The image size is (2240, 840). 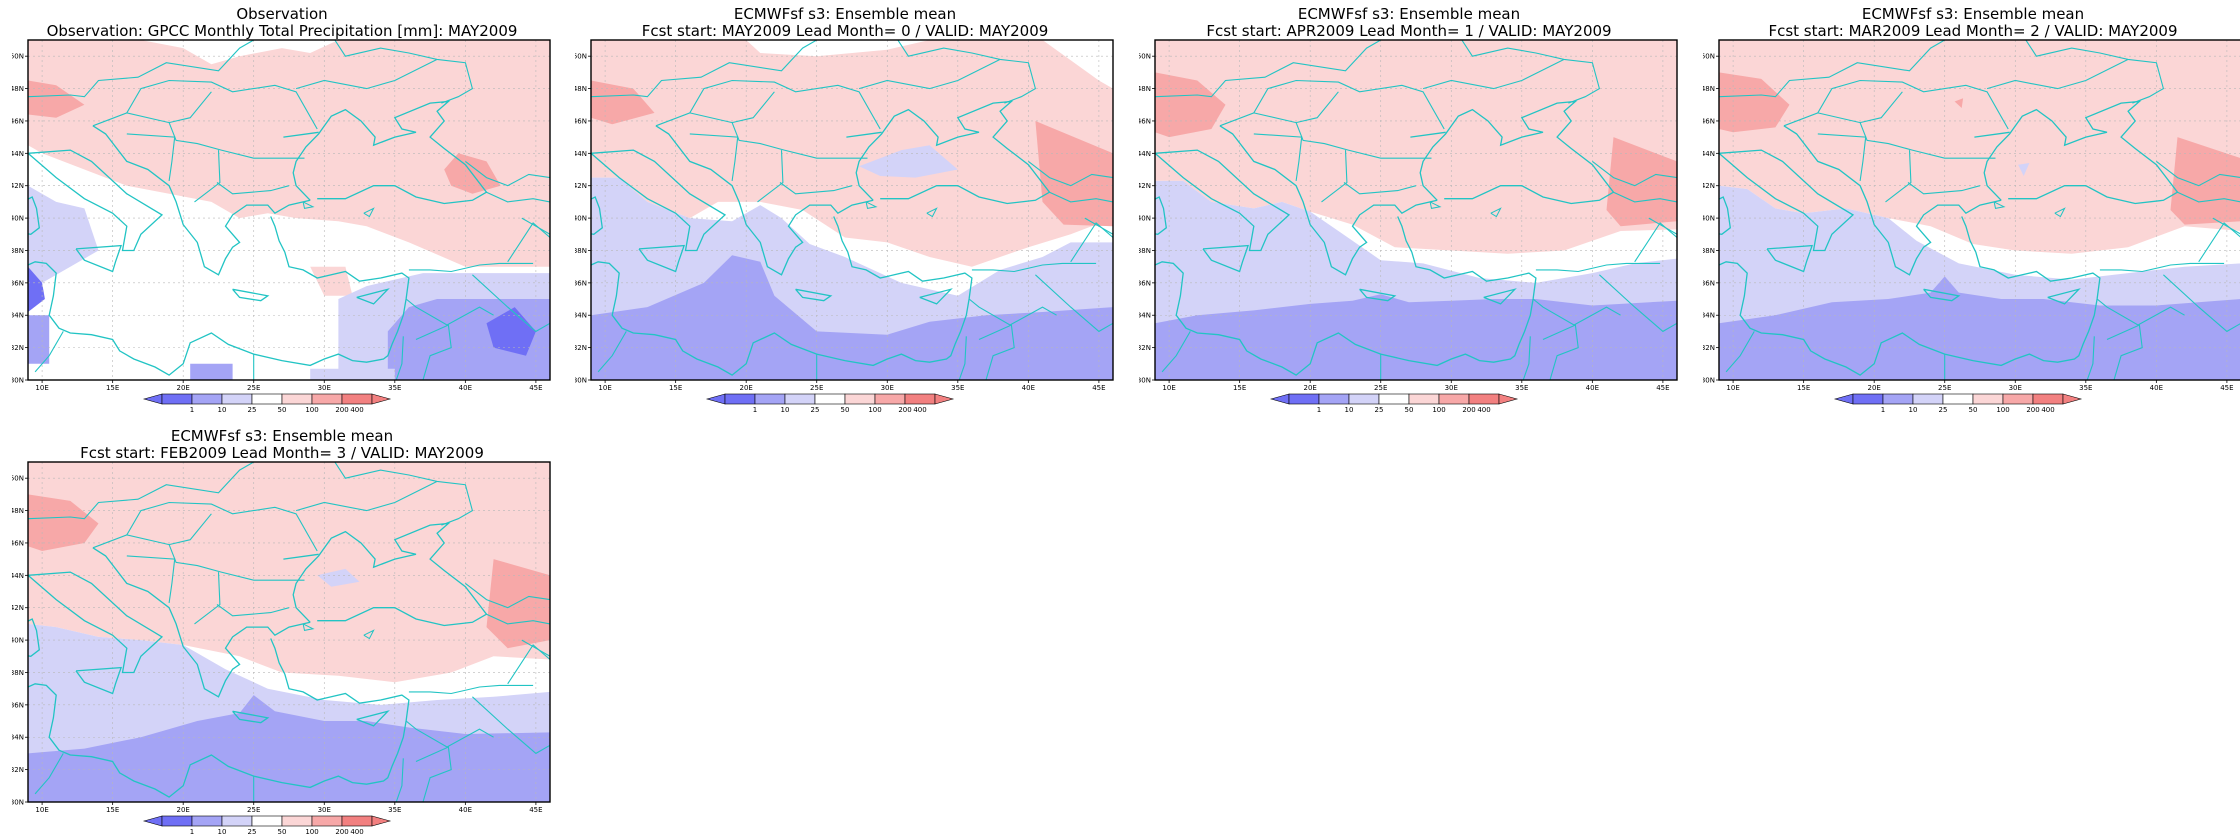 What do you see at coordinates (41, 388) in the screenshot?
I see `lon-tick-label: 10E` at bounding box center [41, 388].